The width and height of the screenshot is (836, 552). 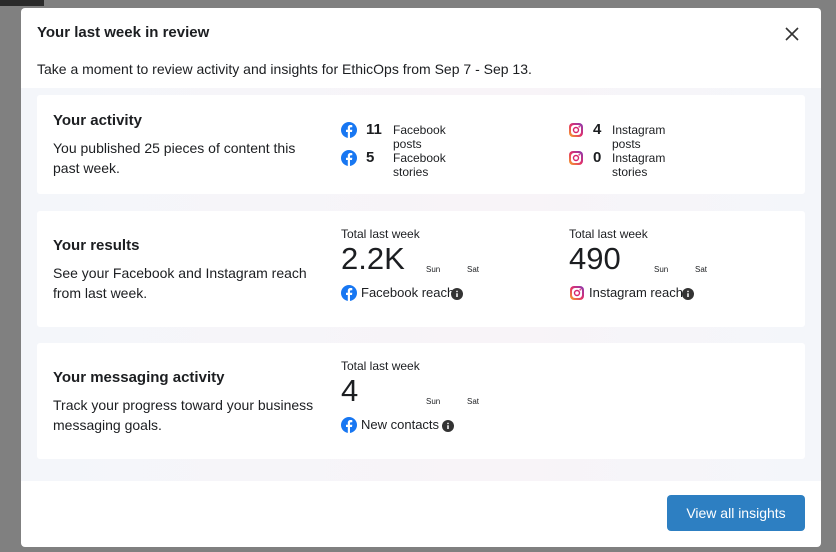 I want to click on metric-value: 490, so click(x=595, y=258).